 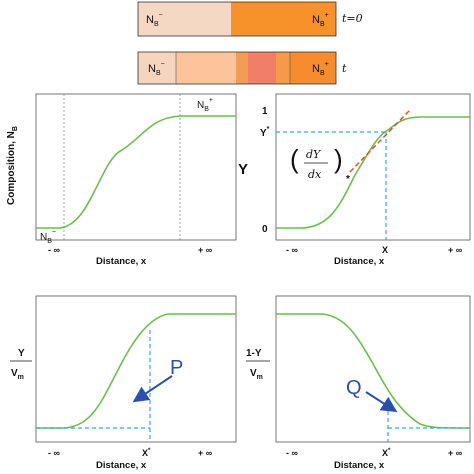 I want to click on tick-top: 1, so click(x=265, y=111).